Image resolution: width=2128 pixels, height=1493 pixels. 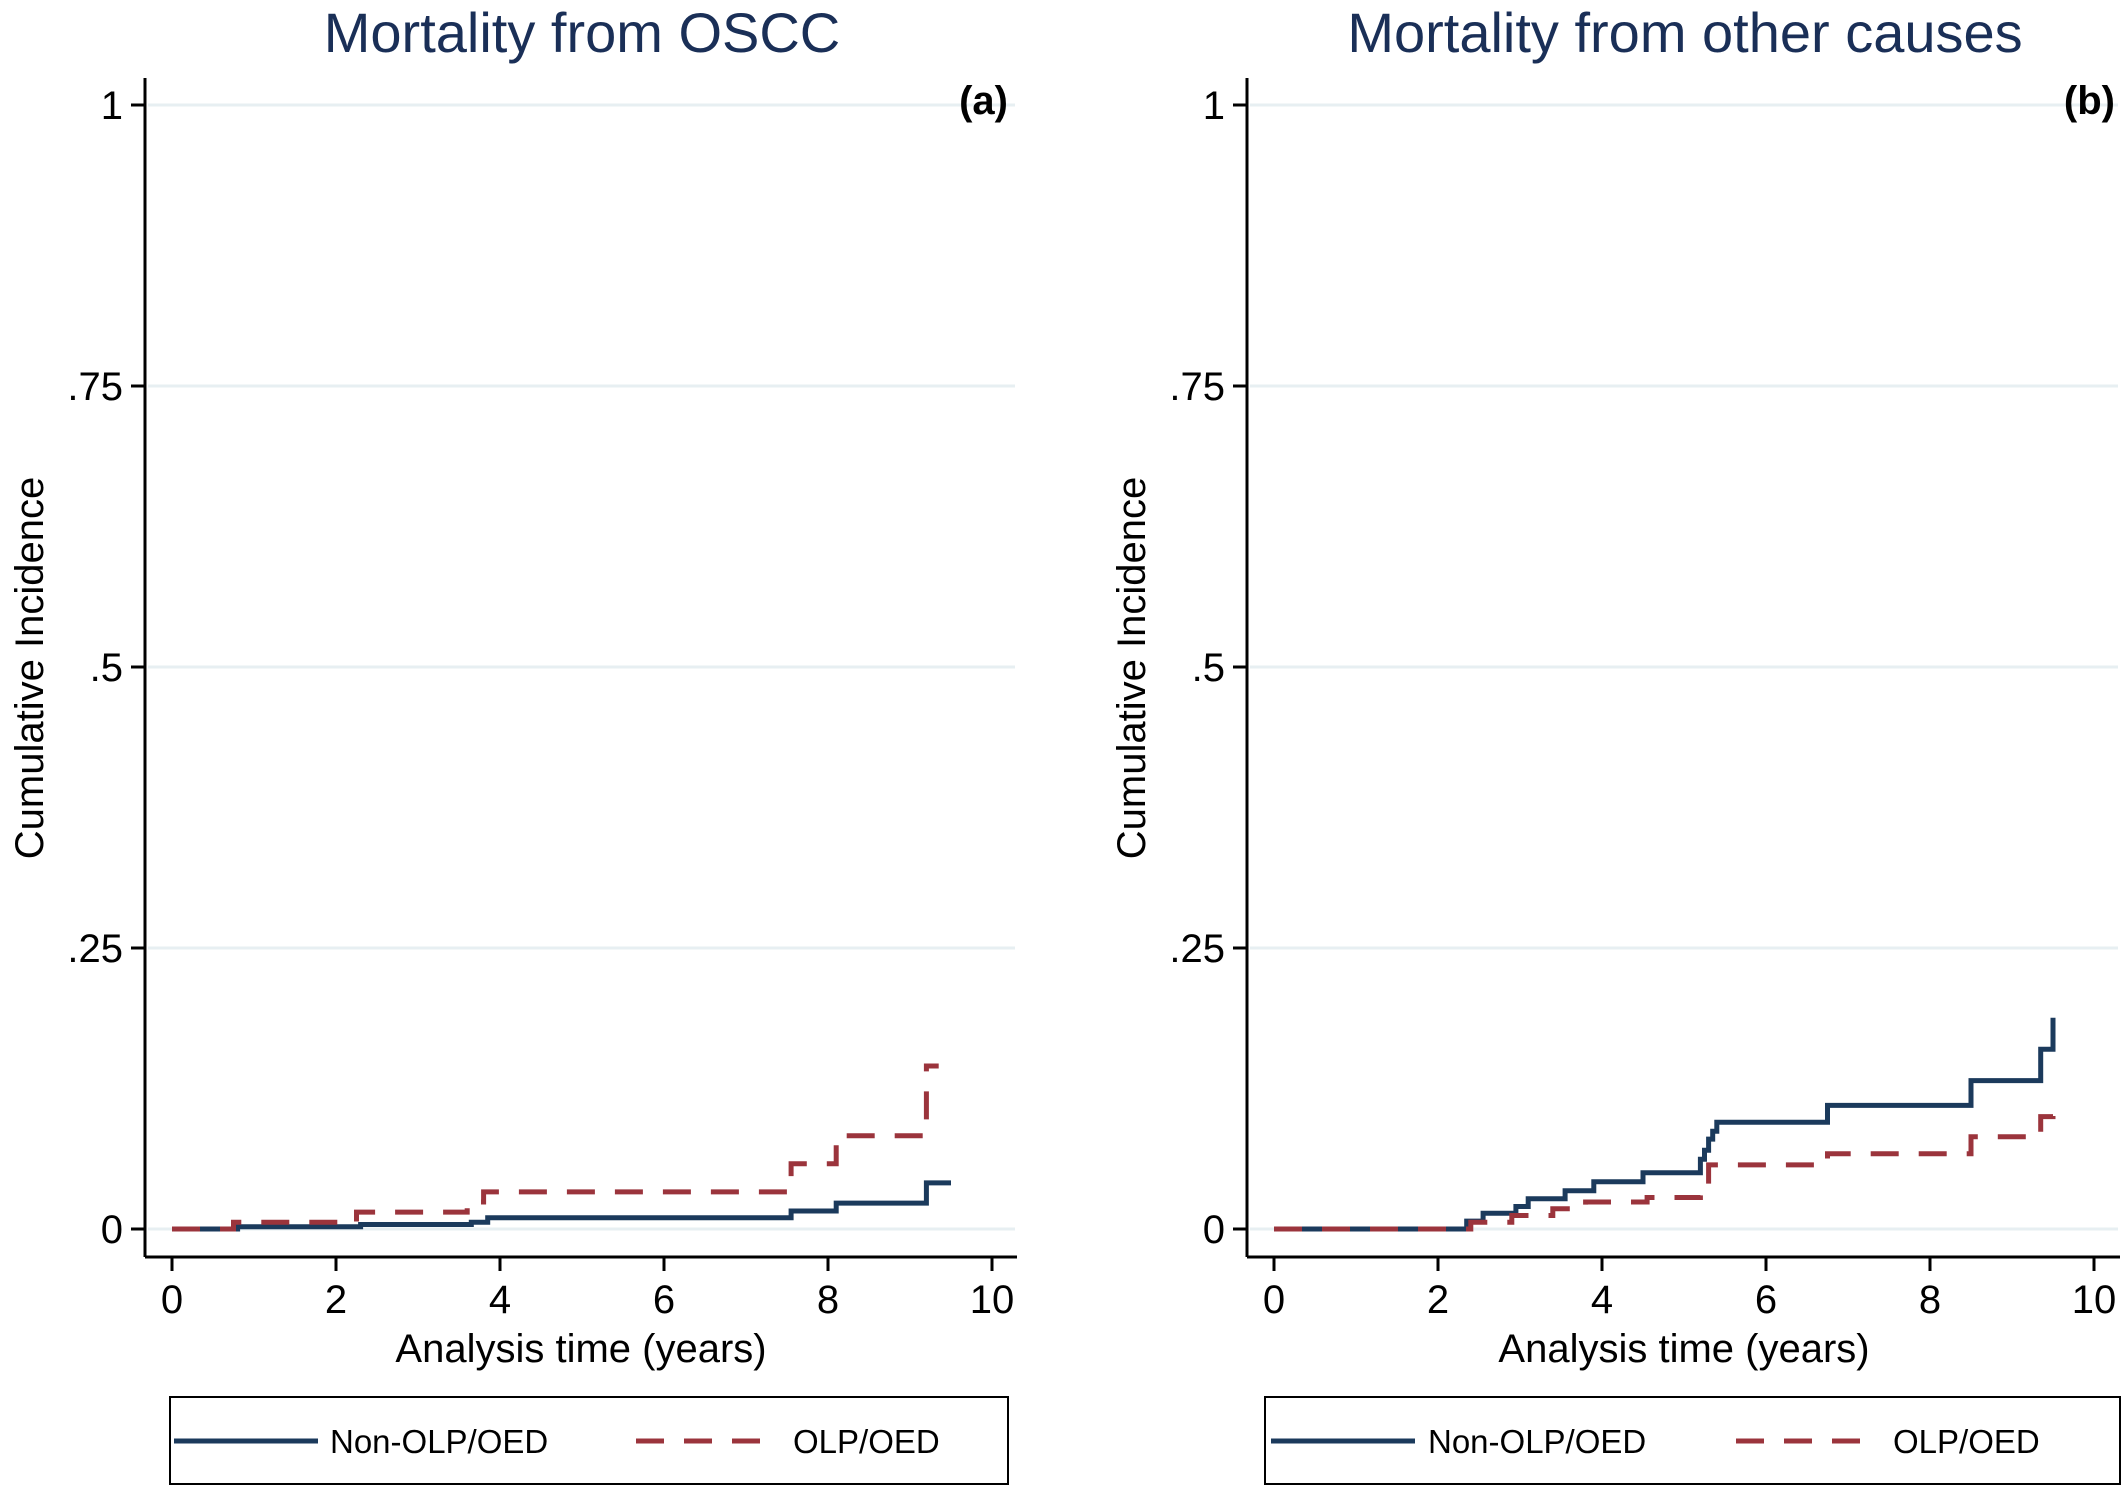 I want to click on panel-label: (b), so click(x=2089, y=101).